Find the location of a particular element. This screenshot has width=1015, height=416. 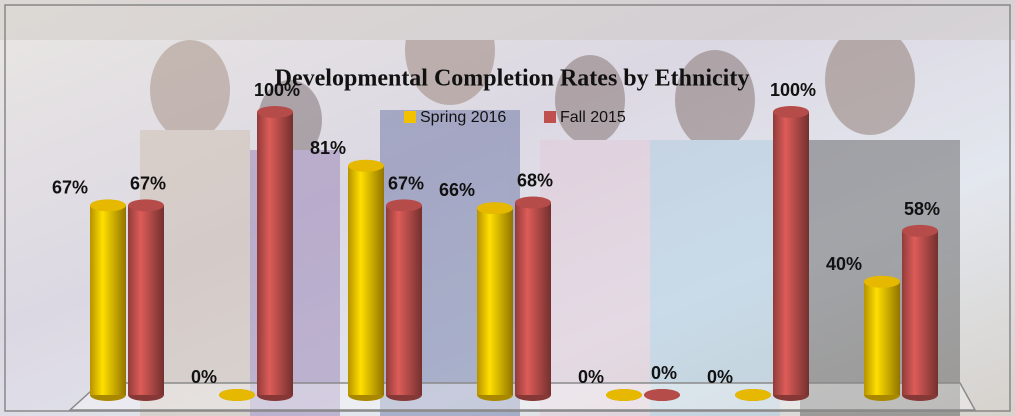

legend-label: Fall 2015 is located at coordinates (593, 117).